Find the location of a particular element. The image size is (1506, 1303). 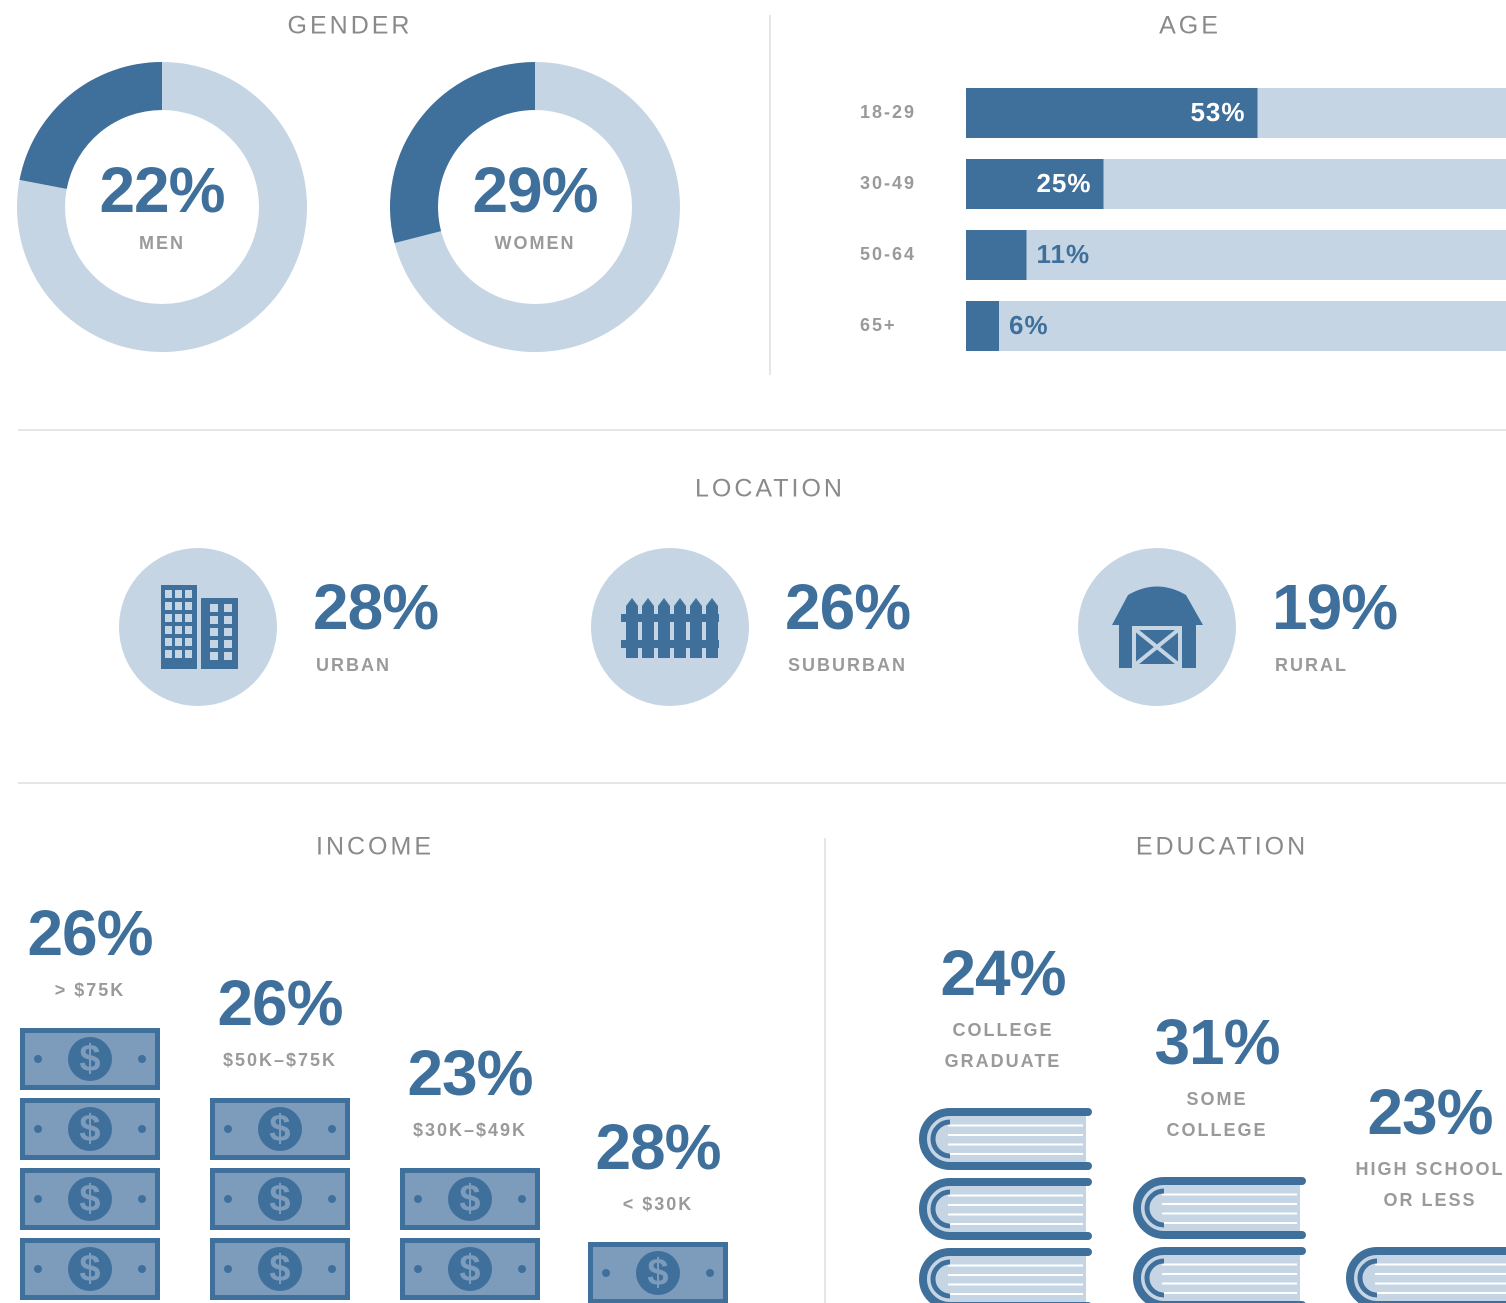

section-title: GENDER is located at coordinates (350, 26).